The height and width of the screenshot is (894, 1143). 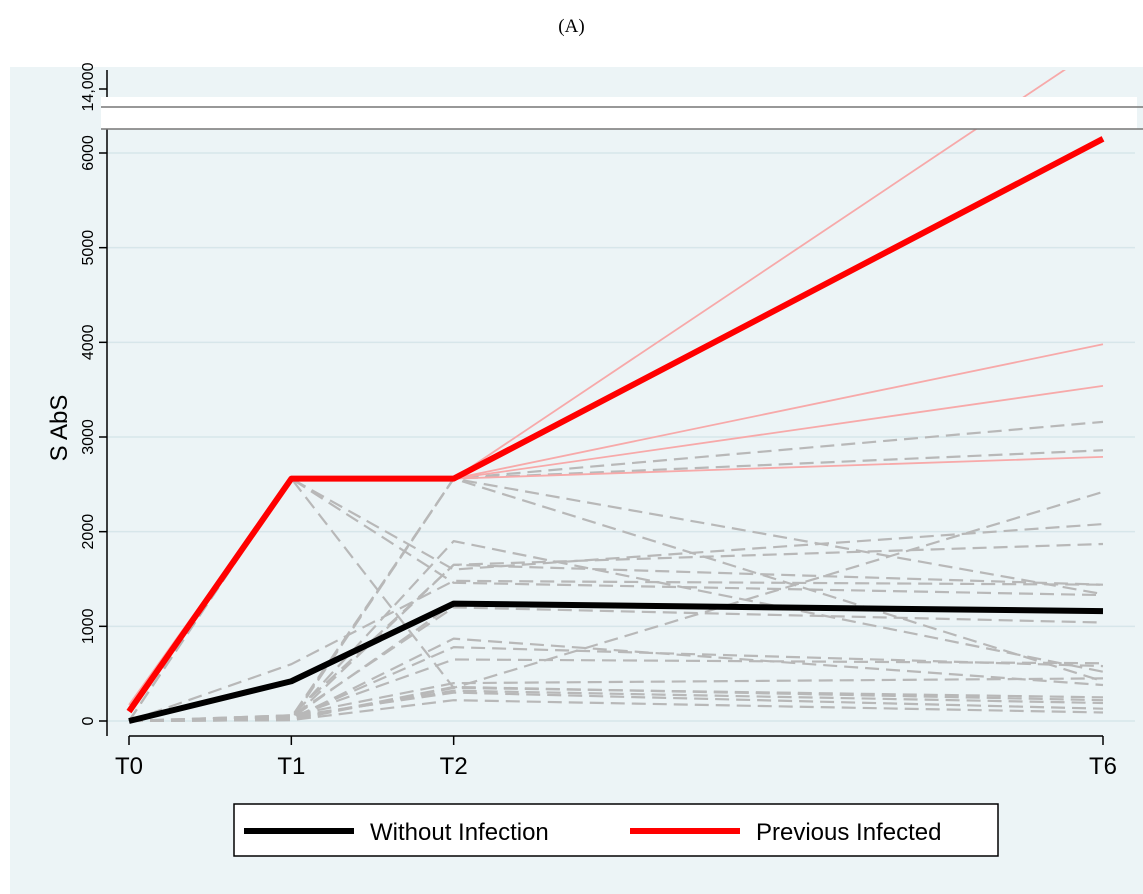 What do you see at coordinates (88, 342) in the screenshot?
I see `y-tick-label: 4000` at bounding box center [88, 342].